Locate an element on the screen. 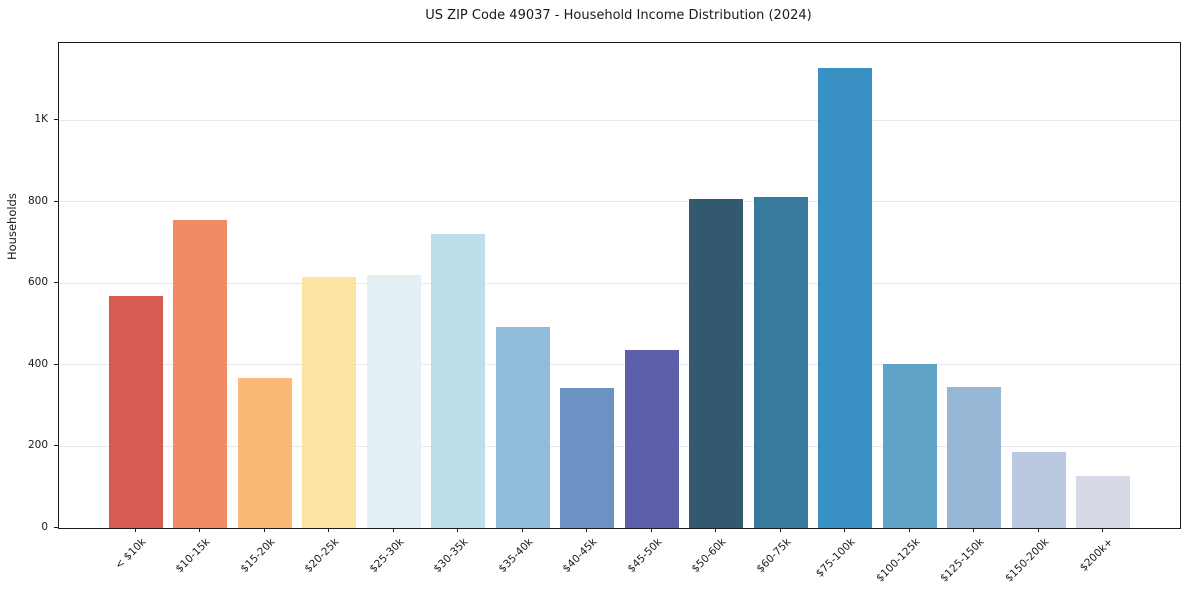  bar-10k is located at coordinates (136, 411).